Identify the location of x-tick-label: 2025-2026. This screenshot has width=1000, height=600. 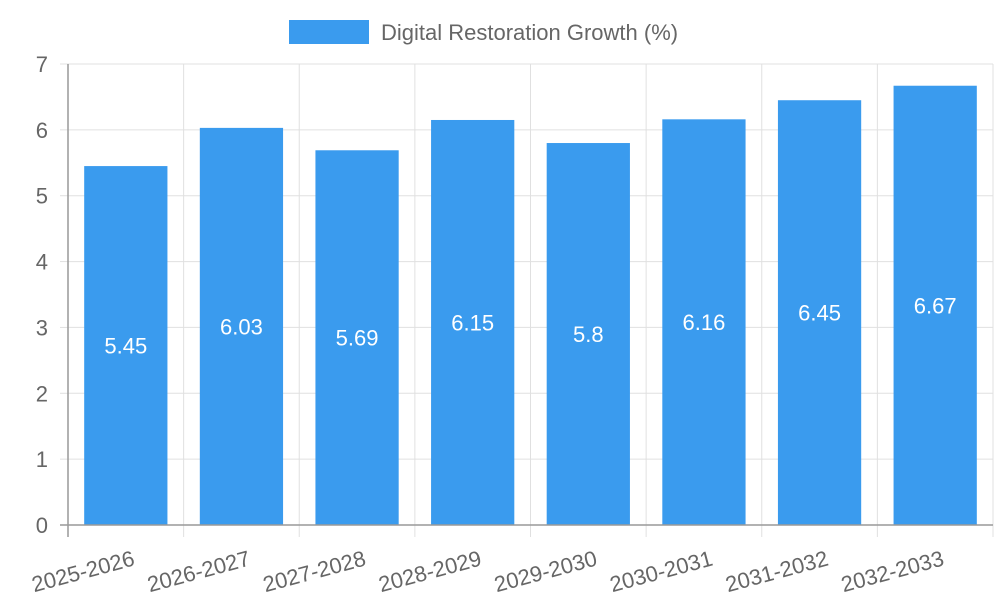
(83, 571).